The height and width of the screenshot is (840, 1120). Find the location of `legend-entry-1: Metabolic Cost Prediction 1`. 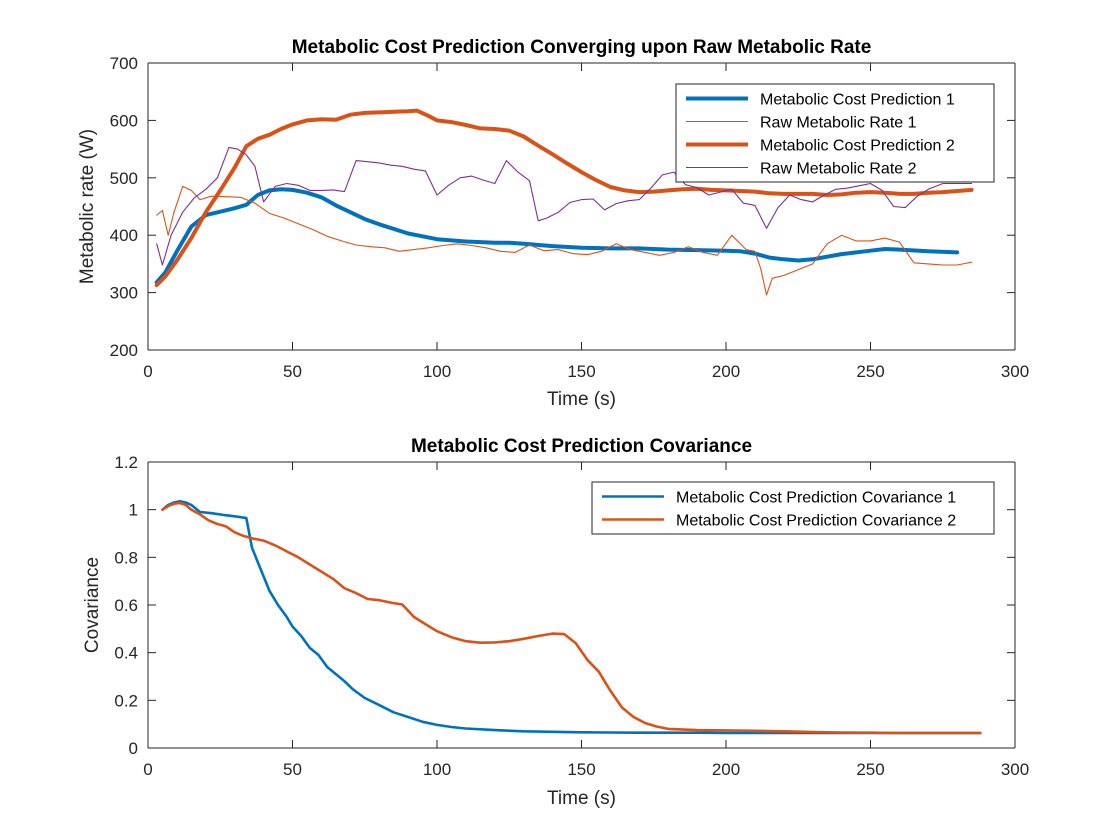

legend-entry-1: Metabolic Cost Prediction 1 is located at coordinates (857, 100).